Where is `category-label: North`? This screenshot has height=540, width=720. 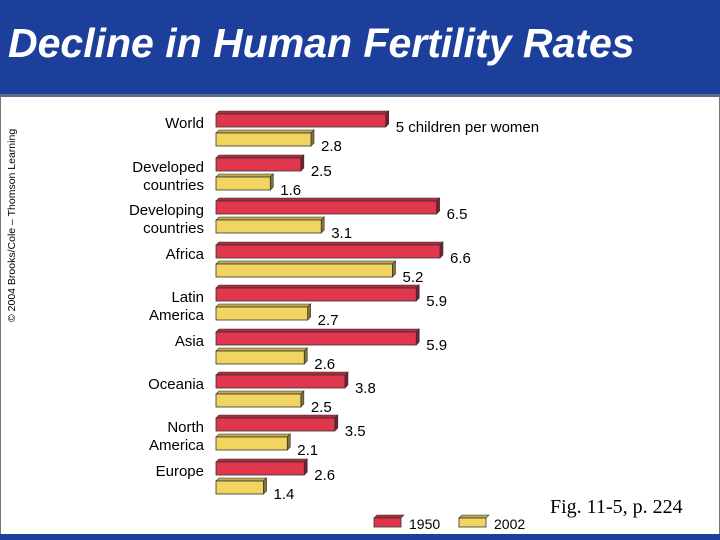 category-label: North is located at coordinates (185, 427).